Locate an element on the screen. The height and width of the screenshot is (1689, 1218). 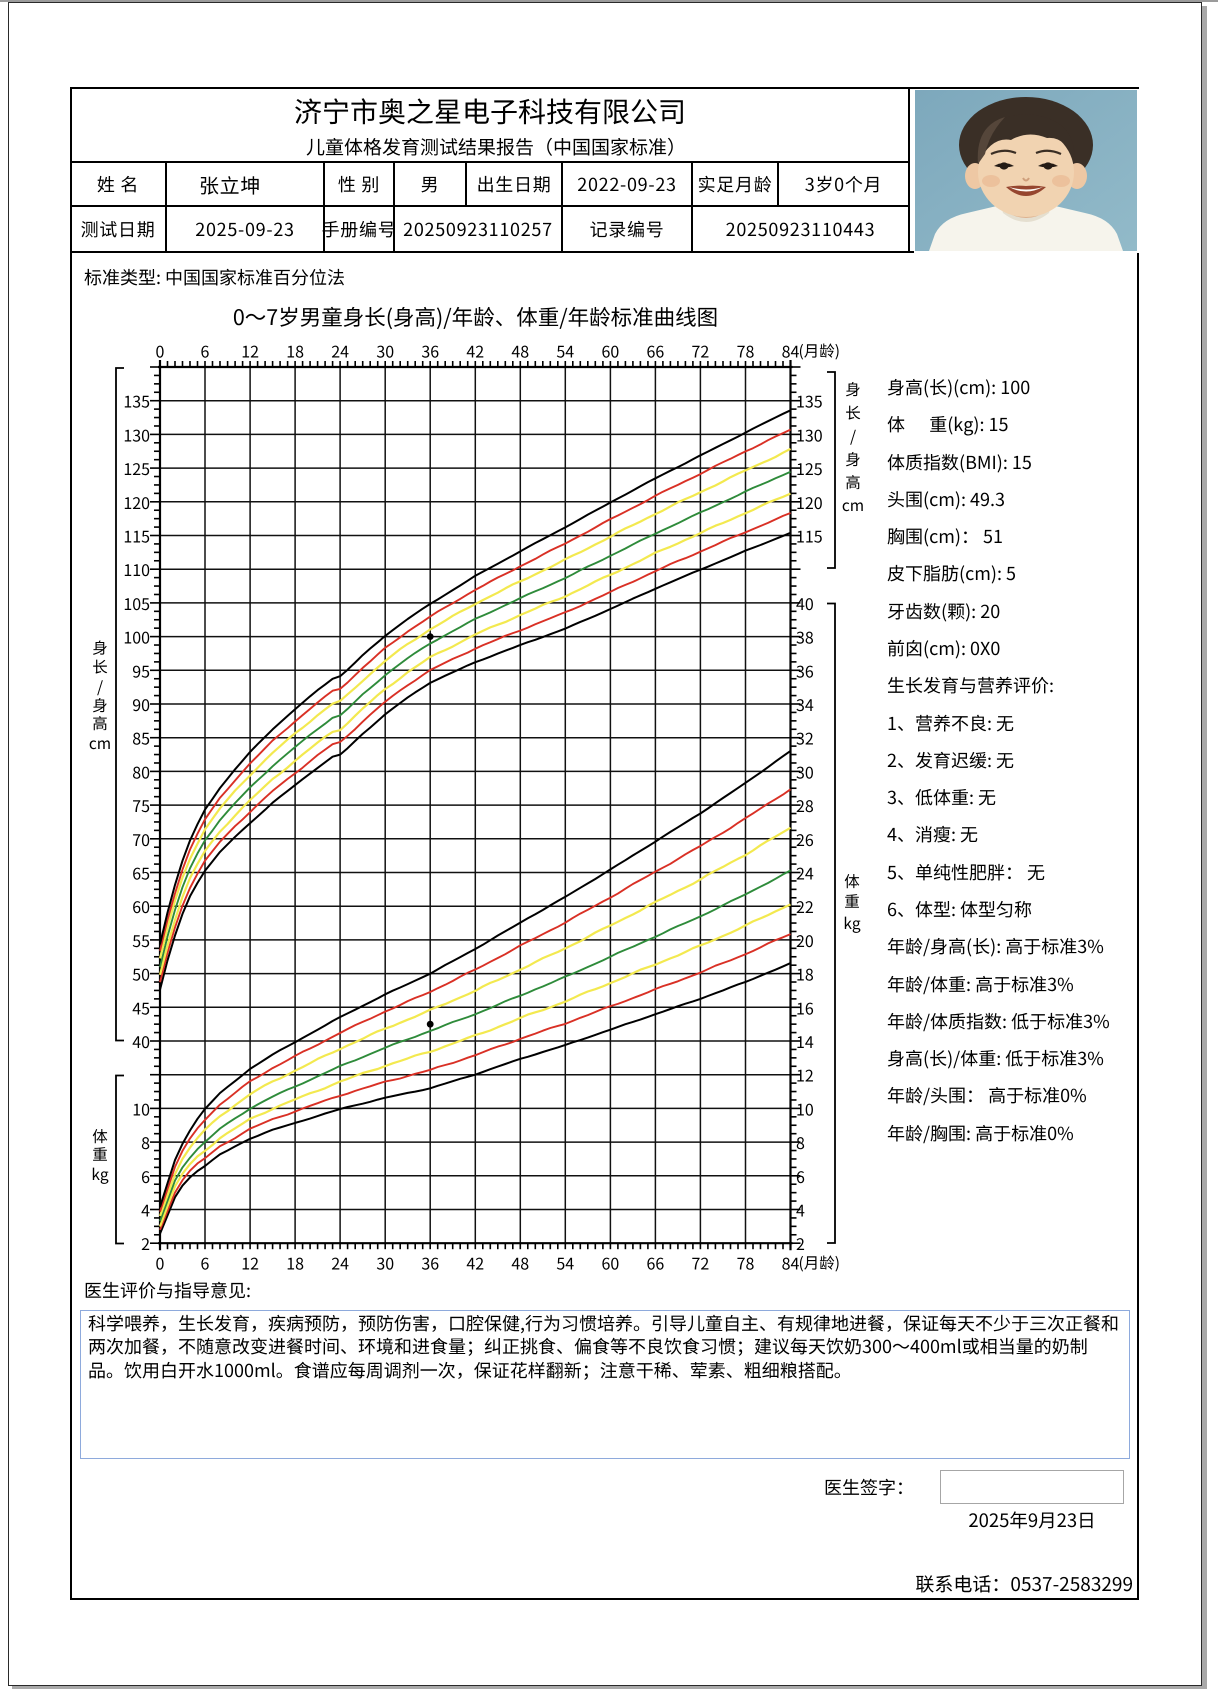
svg-text: 34 is located at coordinates (805, 704).